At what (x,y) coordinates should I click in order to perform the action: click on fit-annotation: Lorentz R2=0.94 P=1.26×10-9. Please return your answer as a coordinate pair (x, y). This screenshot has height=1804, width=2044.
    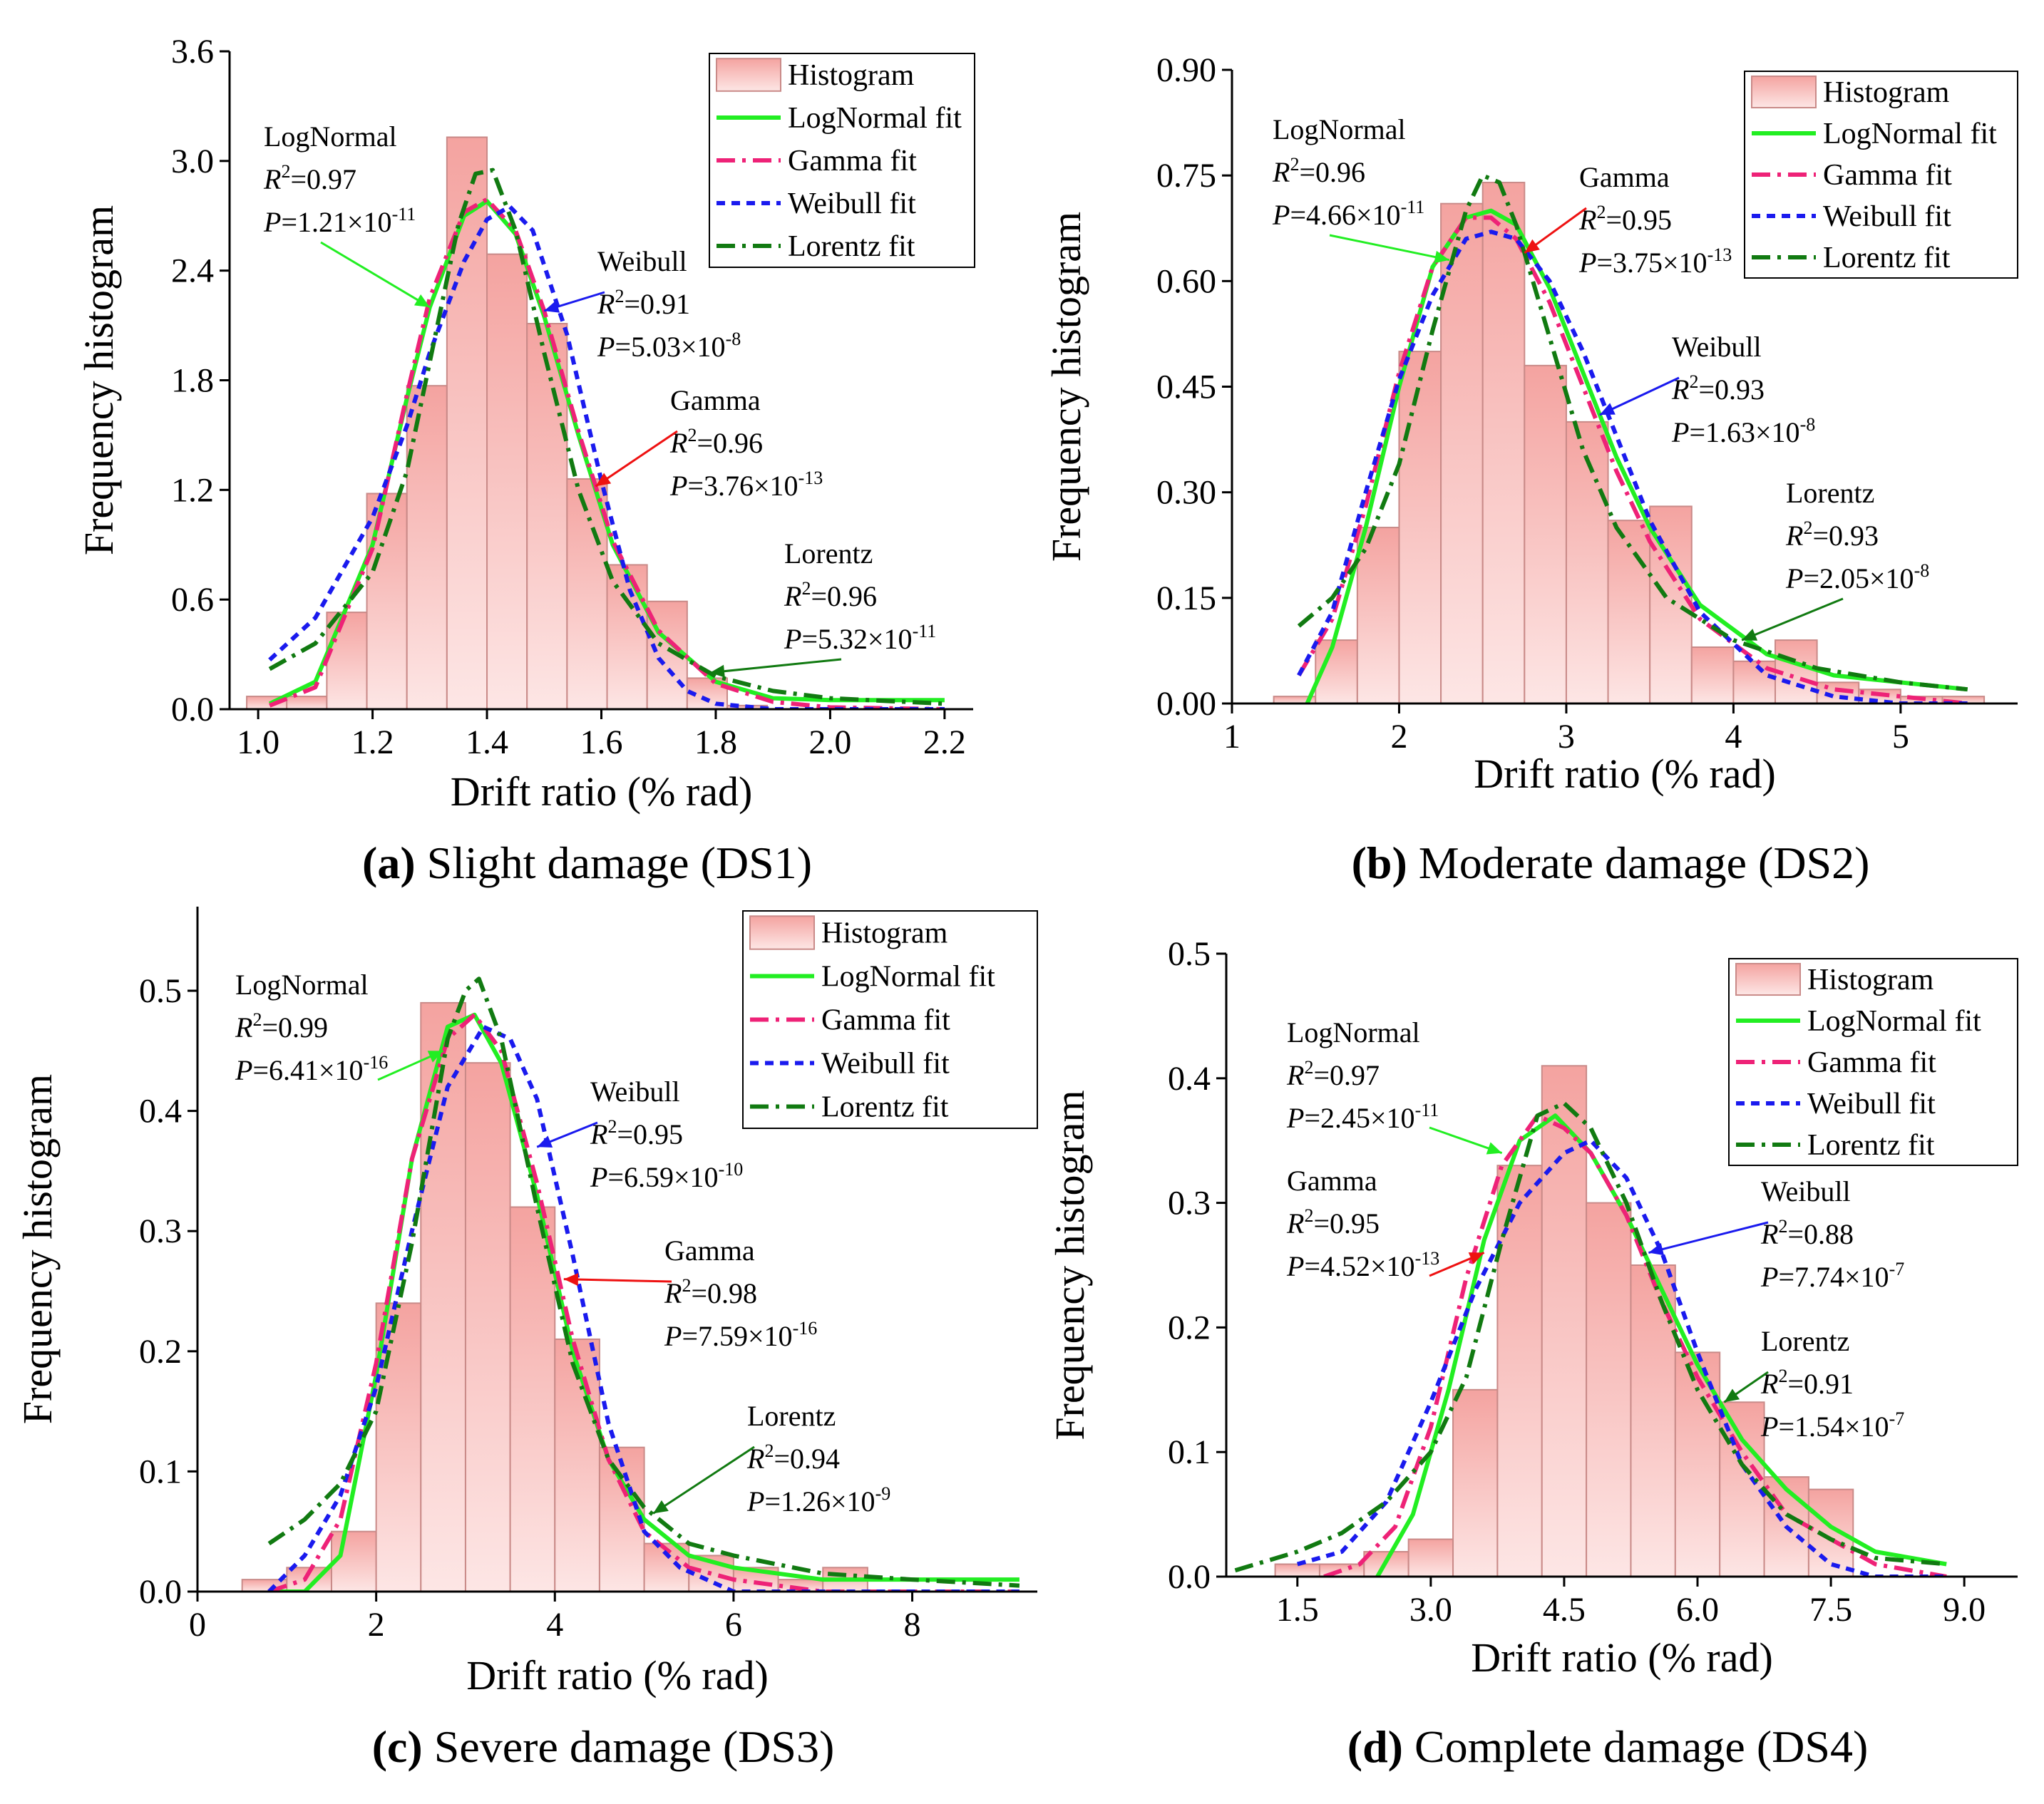
    Looking at the image, I should click on (771, 1459).